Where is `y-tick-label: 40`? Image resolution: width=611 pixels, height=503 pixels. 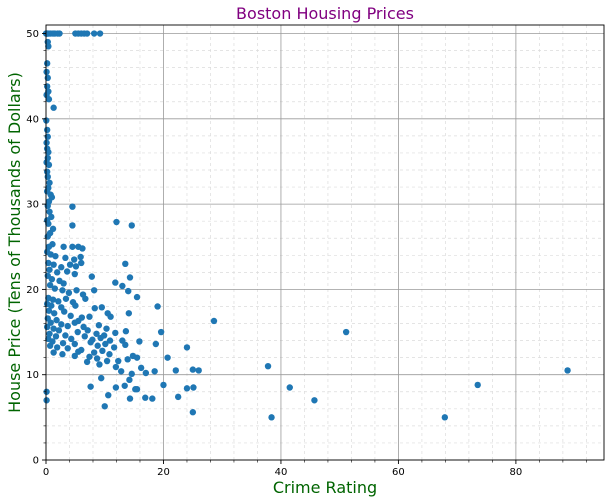
y-tick-label: 40 is located at coordinates (32, 119).